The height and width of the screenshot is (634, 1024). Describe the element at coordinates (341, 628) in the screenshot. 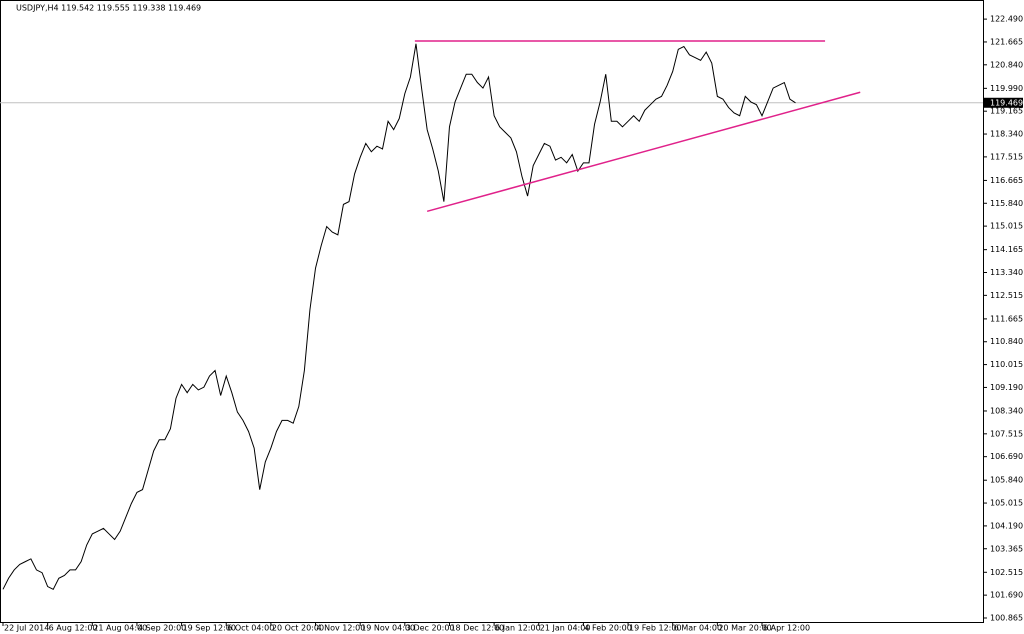

I see `x-tick-label: 4 Nov 12:00` at that location.